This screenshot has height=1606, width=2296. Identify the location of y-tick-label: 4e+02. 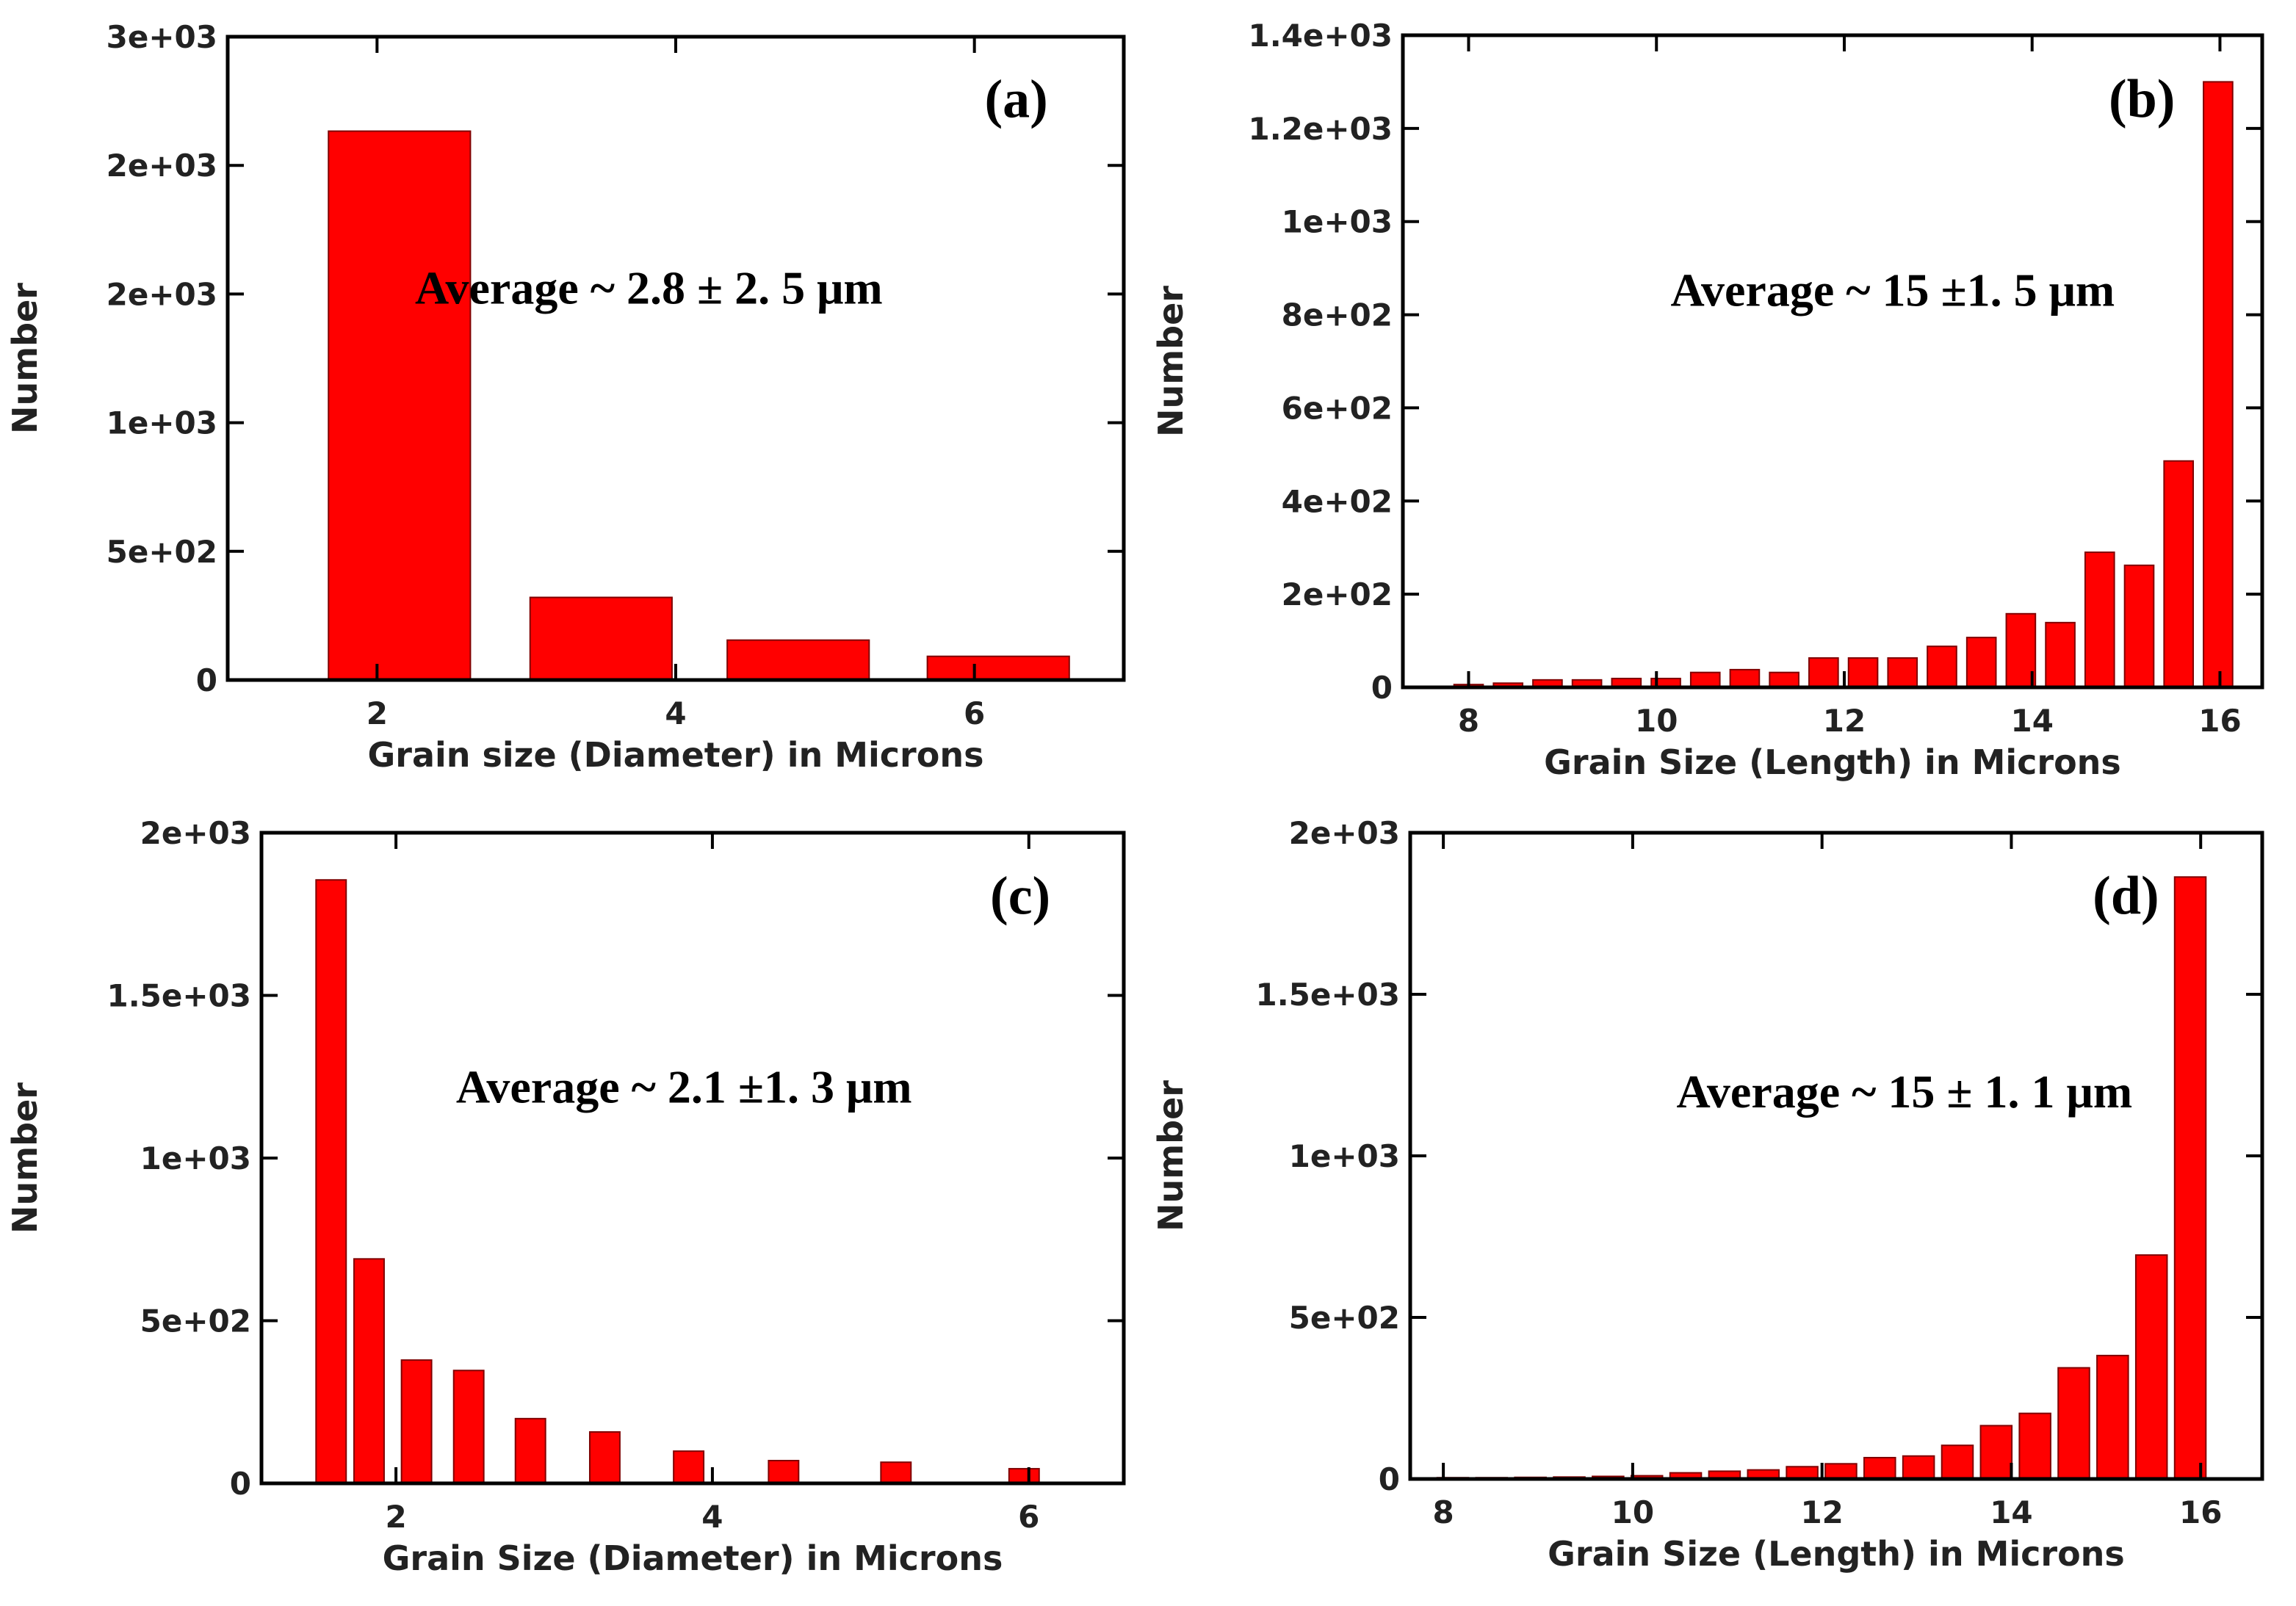
(1337, 501).